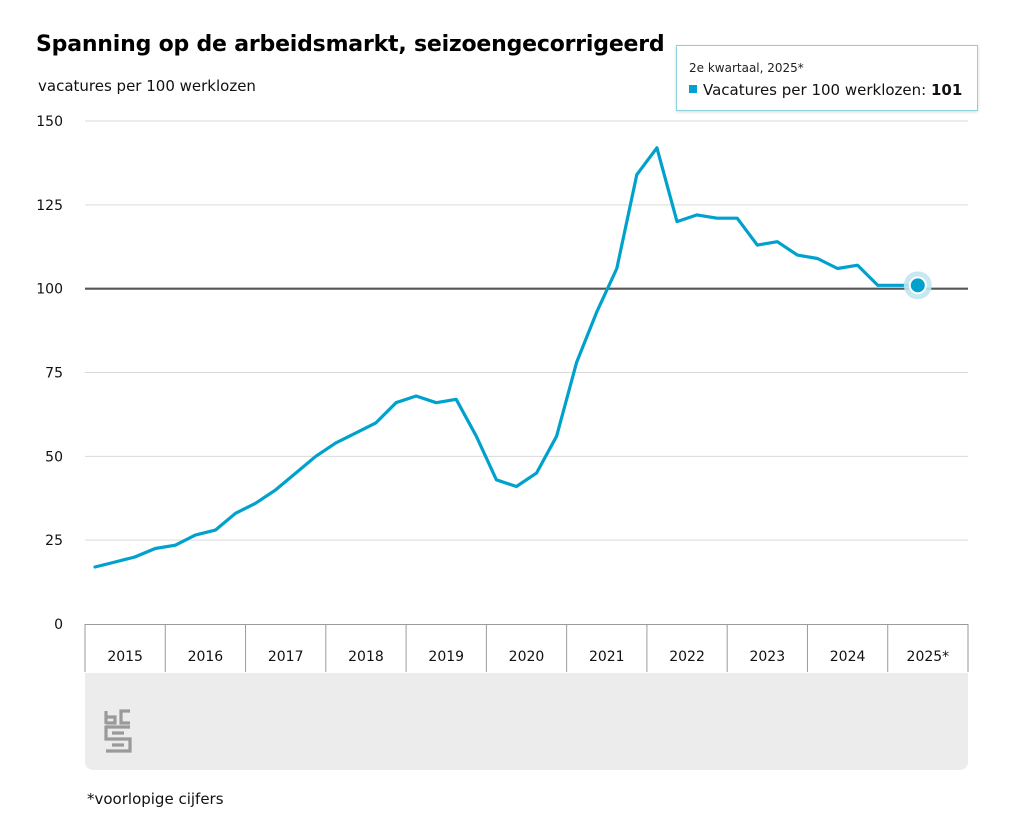 The height and width of the screenshot is (820, 1010). I want to click on footnote: *voorlopige cijfers, so click(155, 799).